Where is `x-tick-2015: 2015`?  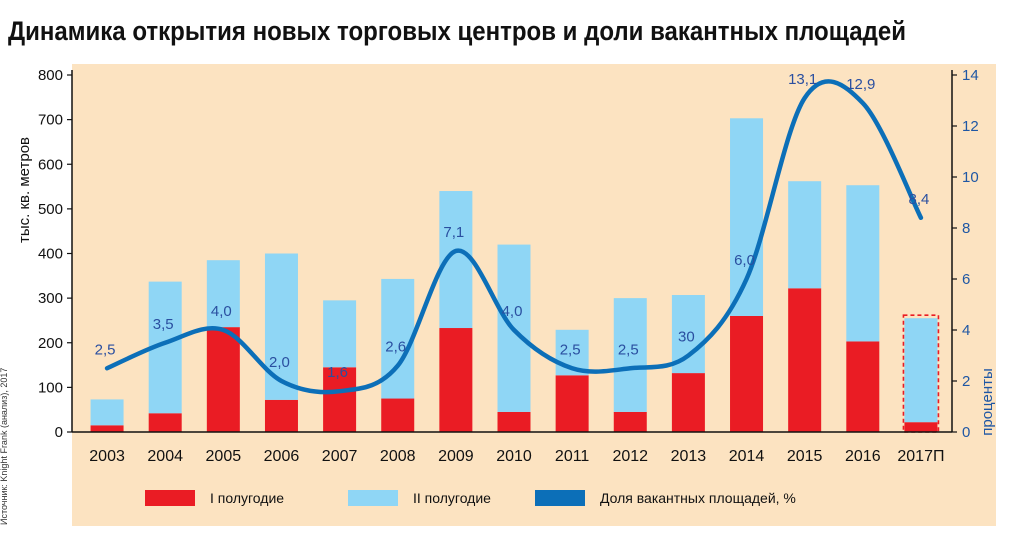 x-tick-2015: 2015 is located at coordinates (805, 456).